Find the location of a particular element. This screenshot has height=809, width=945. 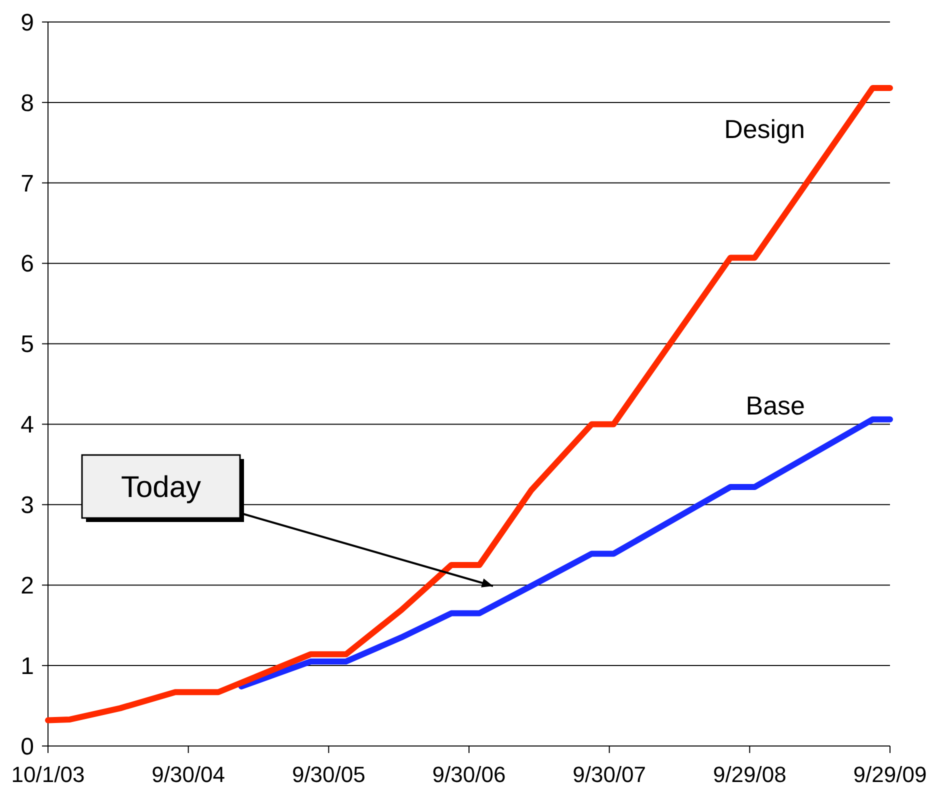

x-tick-label: 9/29/08 is located at coordinates (749, 774).